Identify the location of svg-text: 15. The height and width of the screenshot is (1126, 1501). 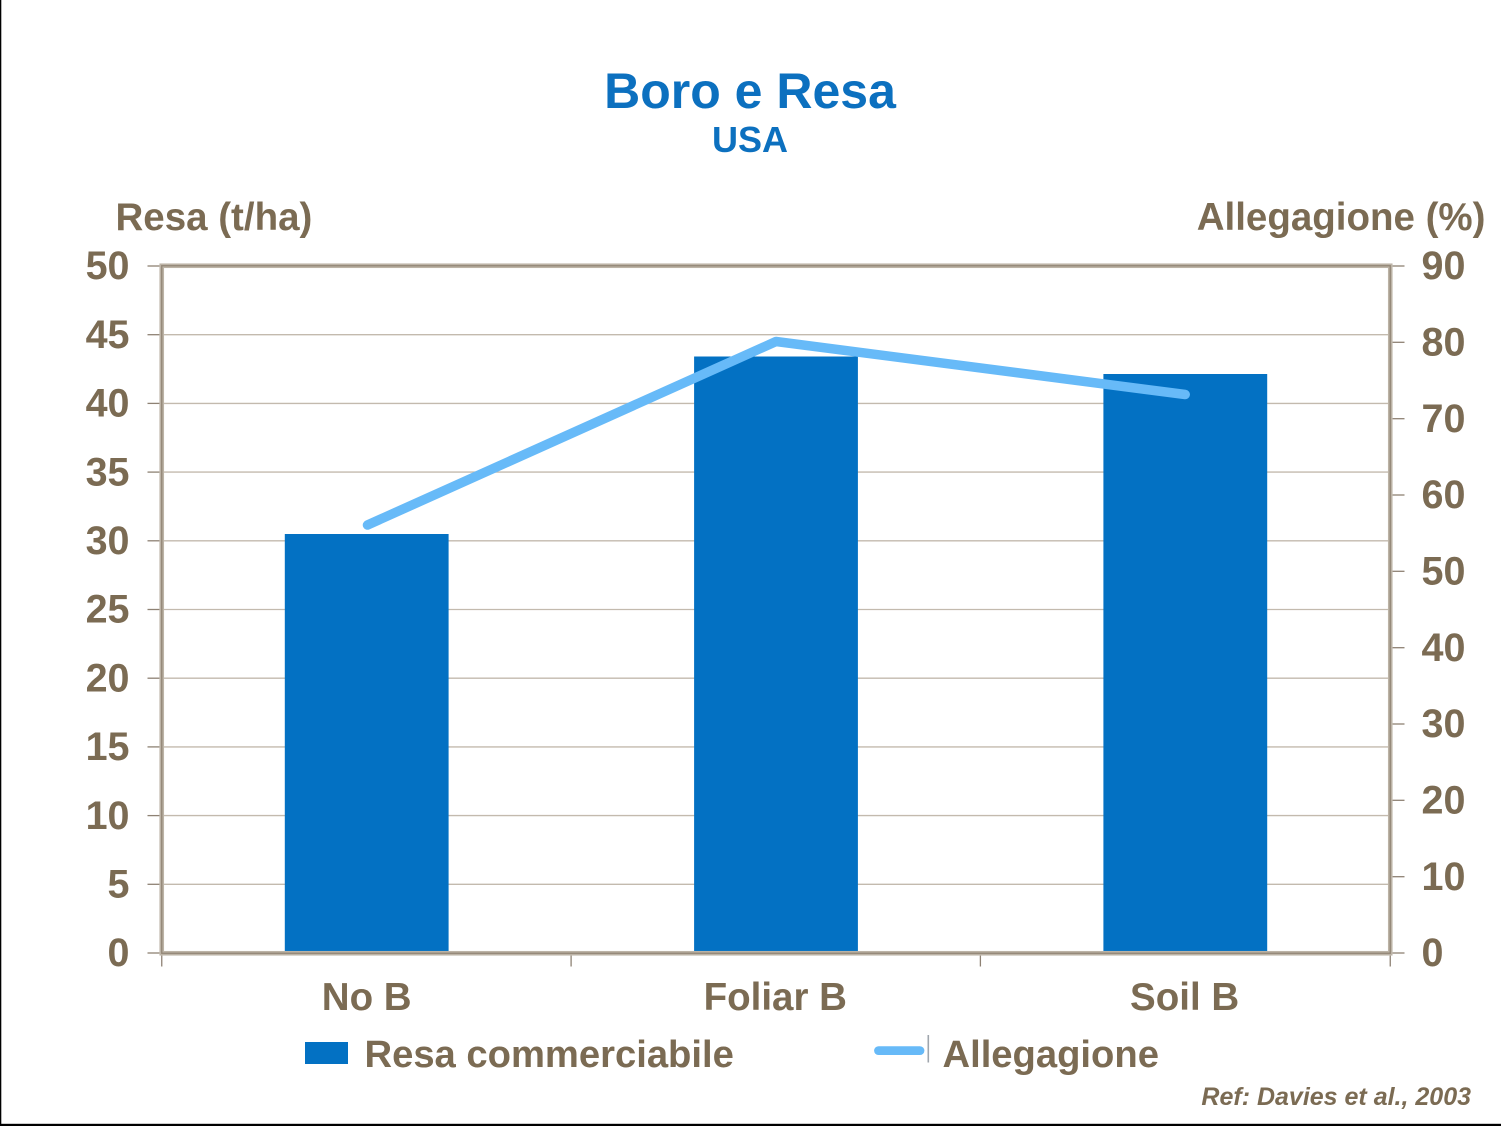
(108, 747).